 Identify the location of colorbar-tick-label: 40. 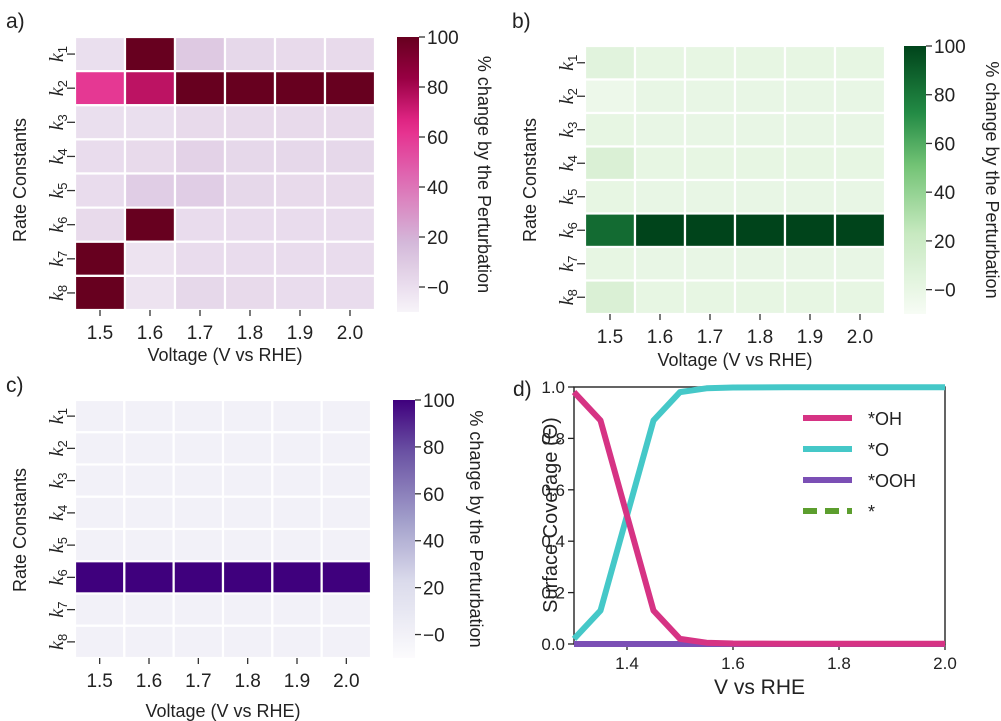
(433, 542).